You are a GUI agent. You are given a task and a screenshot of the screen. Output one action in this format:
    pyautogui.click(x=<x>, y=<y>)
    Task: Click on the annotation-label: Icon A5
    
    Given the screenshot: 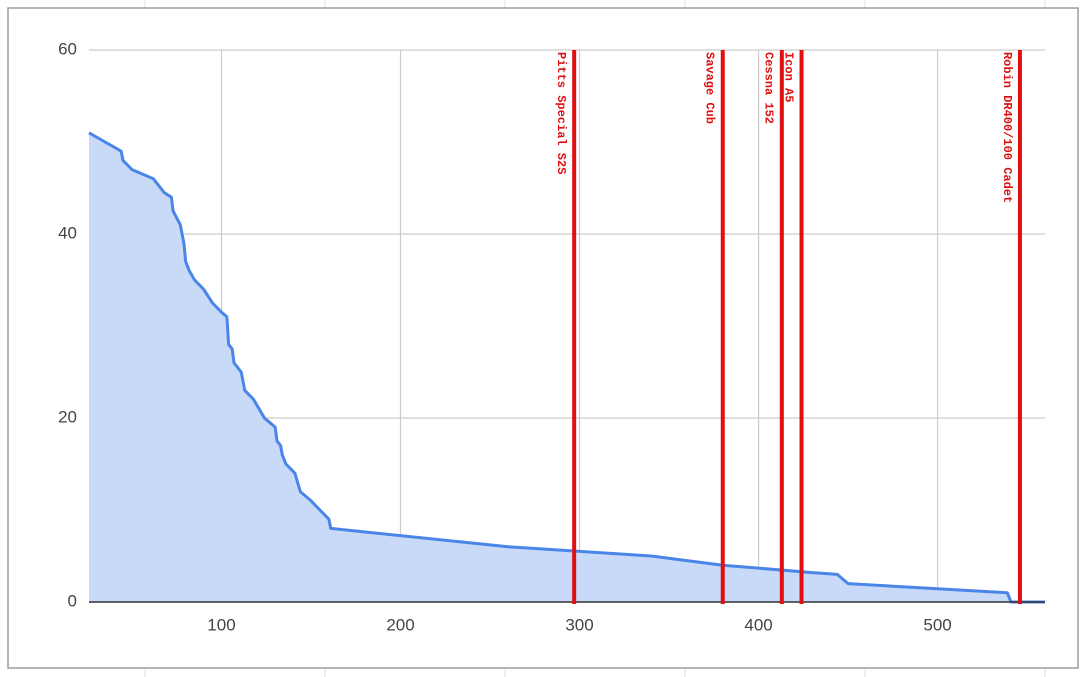 What is the action you would take?
    pyautogui.click(x=788, y=77)
    